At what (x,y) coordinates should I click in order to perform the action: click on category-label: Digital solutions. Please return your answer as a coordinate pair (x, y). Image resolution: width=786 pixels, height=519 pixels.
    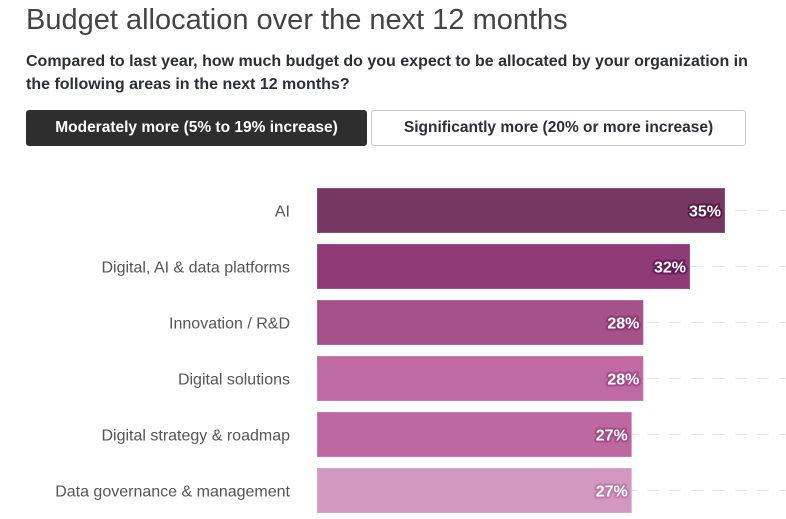
    Looking at the image, I should click on (234, 380).